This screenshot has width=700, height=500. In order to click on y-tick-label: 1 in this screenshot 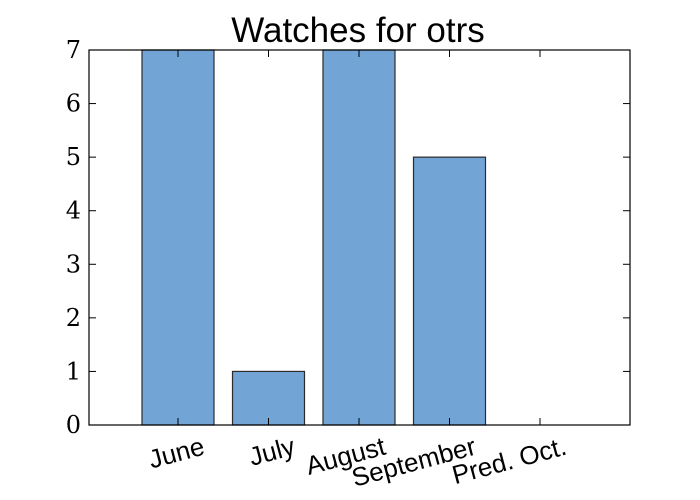, I will do `click(73, 371)`.